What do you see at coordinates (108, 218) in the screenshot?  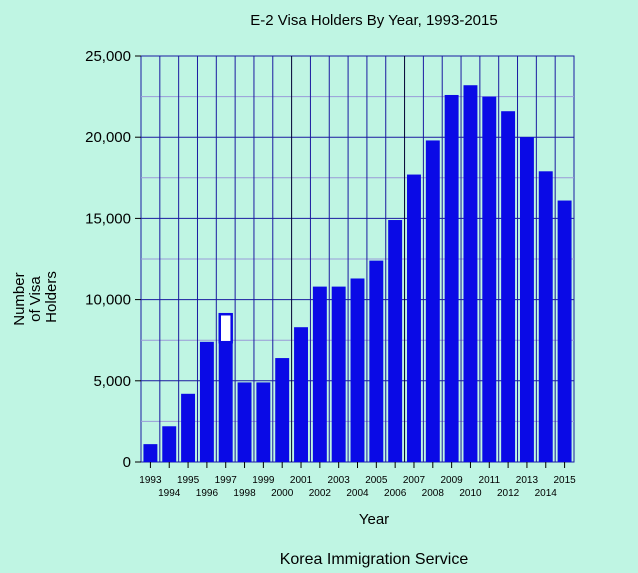 I see `y-tick-label: 15,000` at bounding box center [108, 218].